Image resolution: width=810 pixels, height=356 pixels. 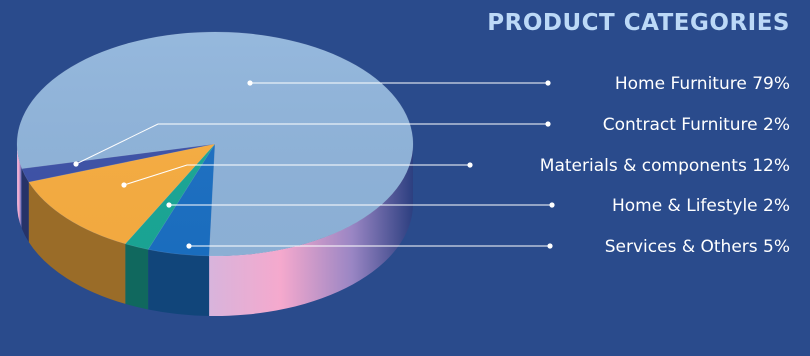 What do you see at coordinates (697, 247) in the screenshot?
I see `slice-label-services-and-others: Services & Others 5%` at bounding box center [697, 247].